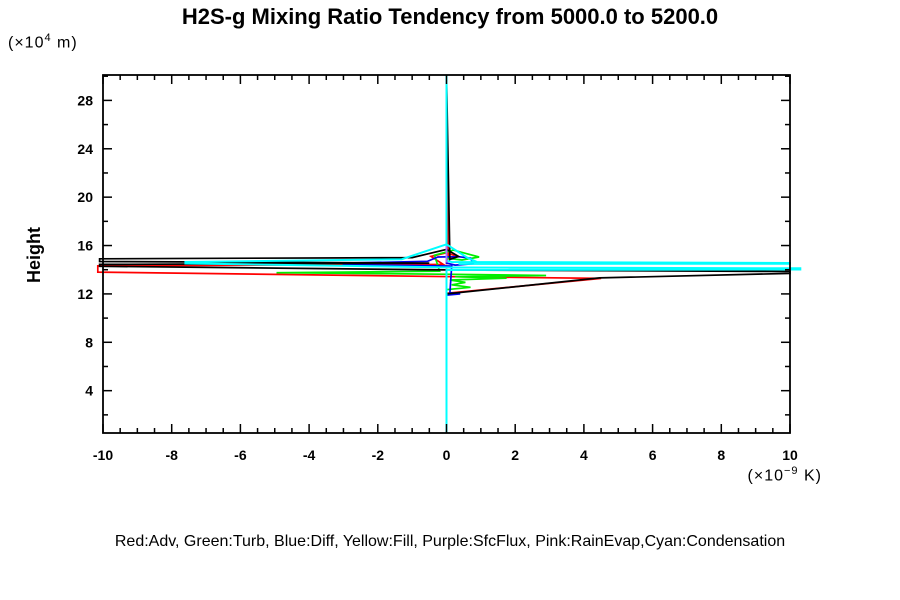 Image resolution: width=900 pixels, height=600 pixels. I want to click on y-tick-label: 24, so click(85, 149).